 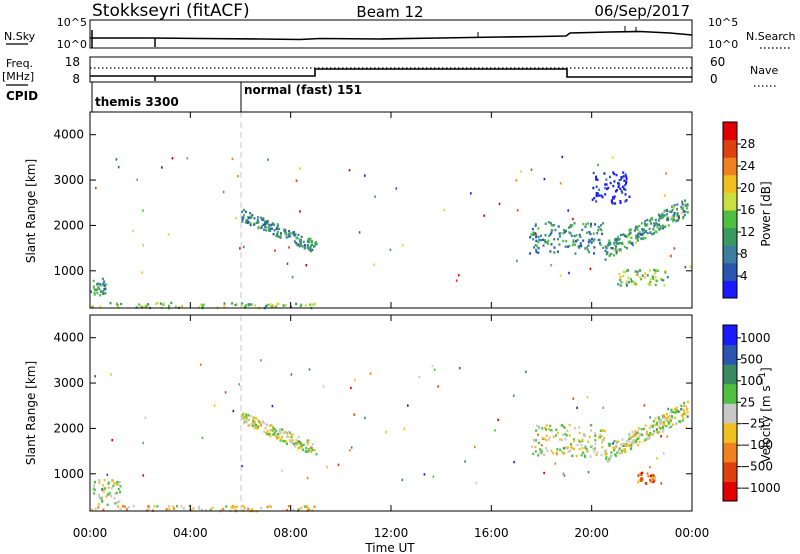 I want to click on noise-search-label: N.Search, so click(x=771, y=36).